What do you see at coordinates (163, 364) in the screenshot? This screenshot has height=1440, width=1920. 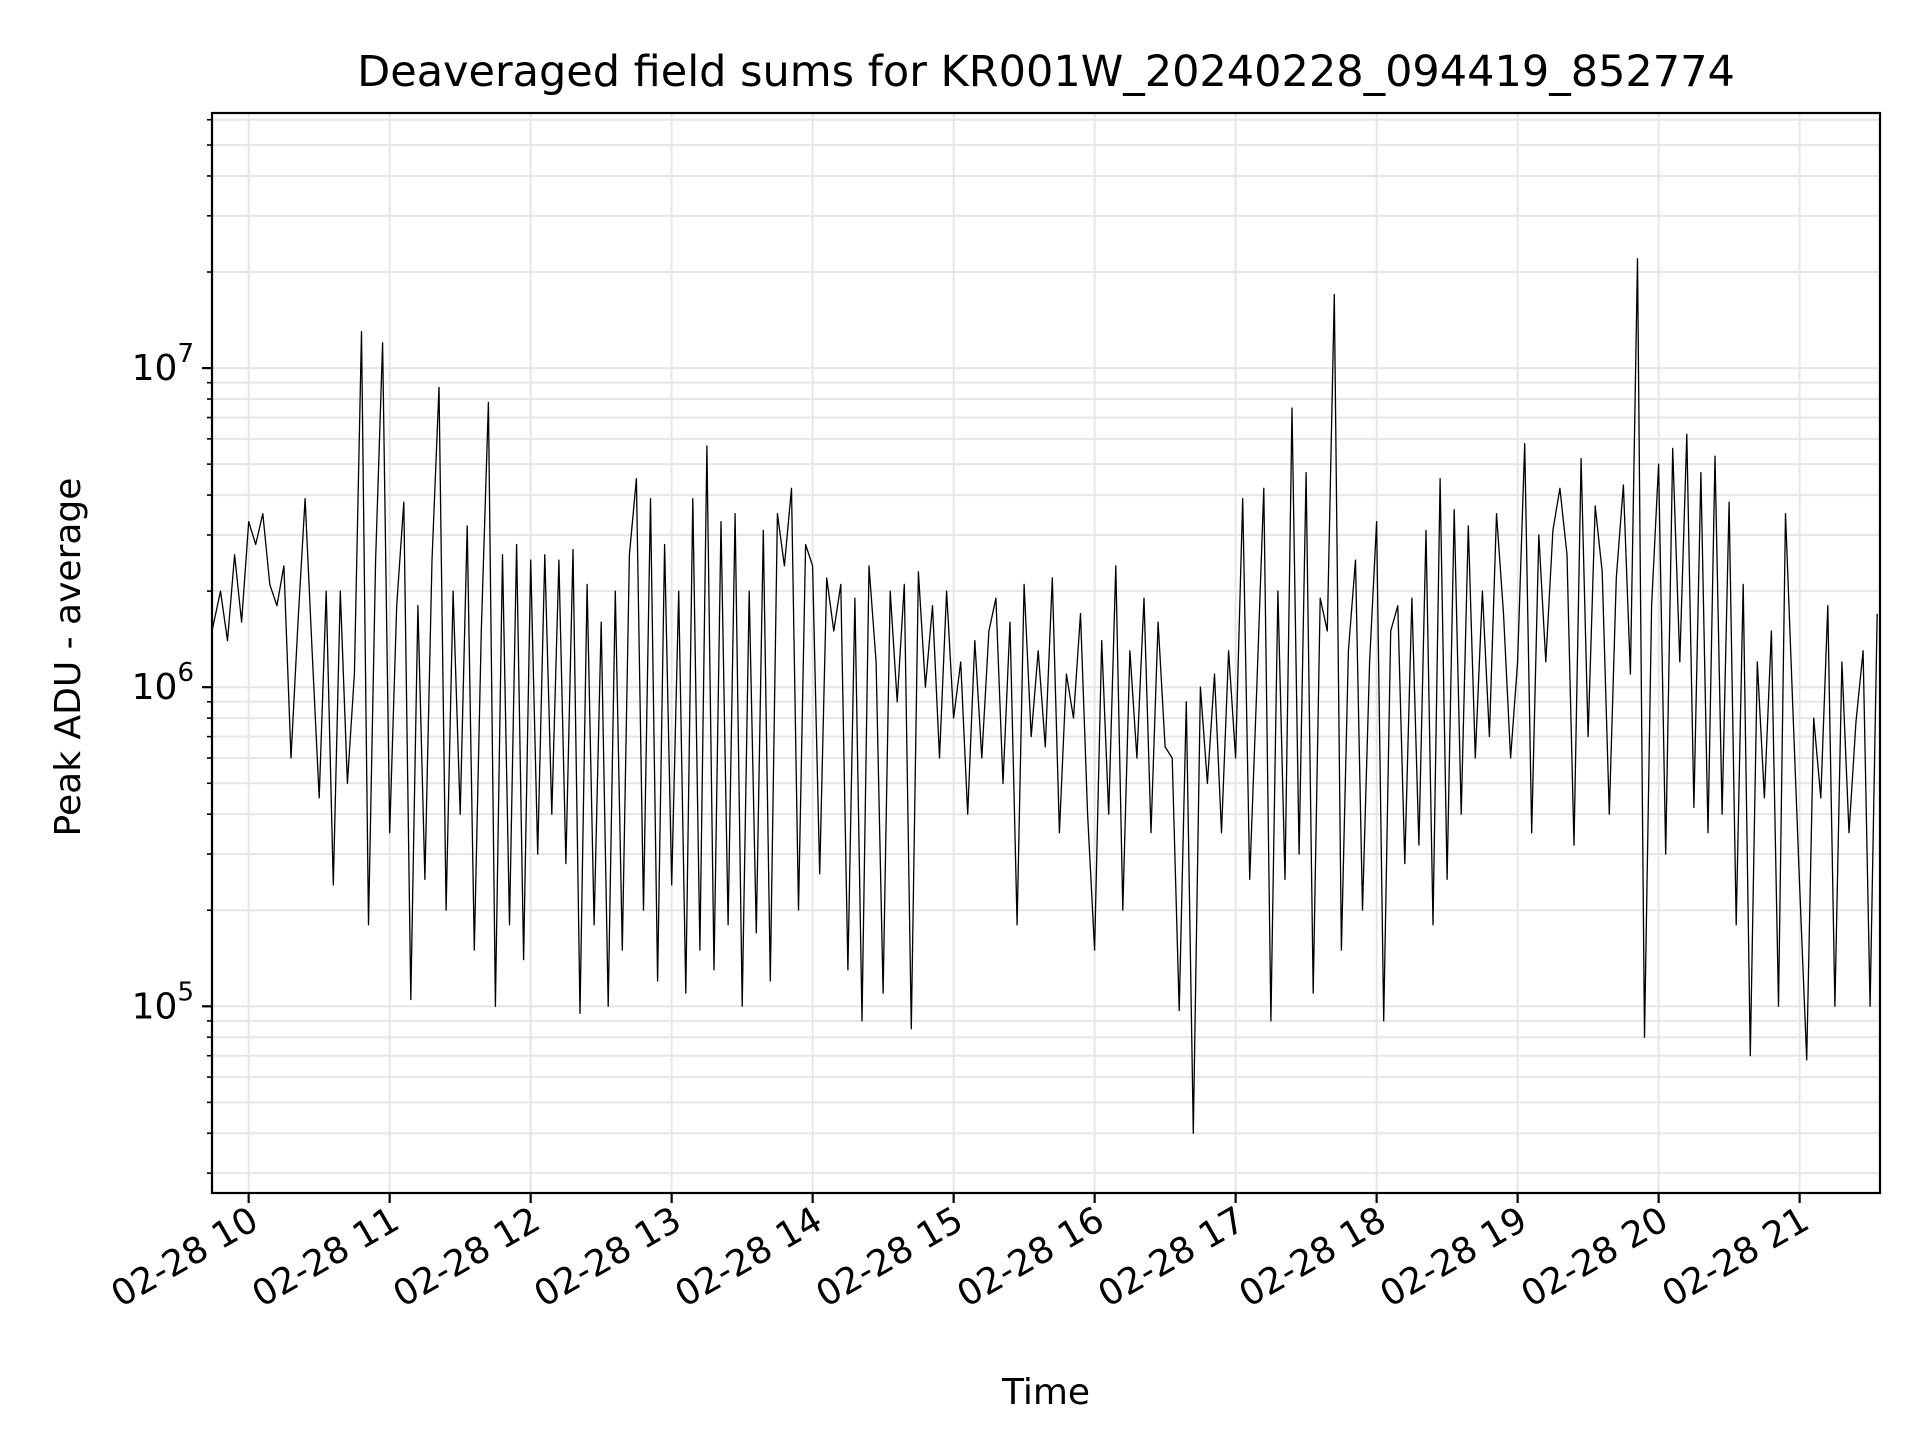 I see `y-tick-label: 10⁷` at bounding box center [163, 364].